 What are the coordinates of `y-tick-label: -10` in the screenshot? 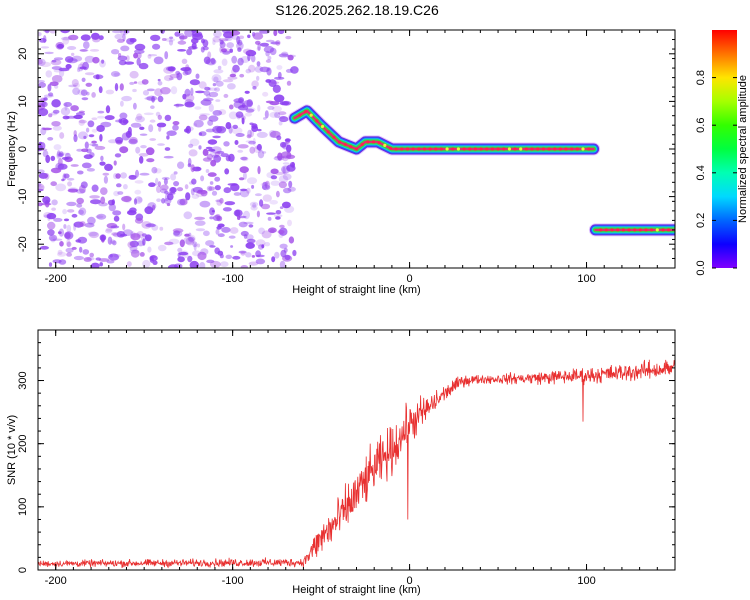 It's located at (23, 197).